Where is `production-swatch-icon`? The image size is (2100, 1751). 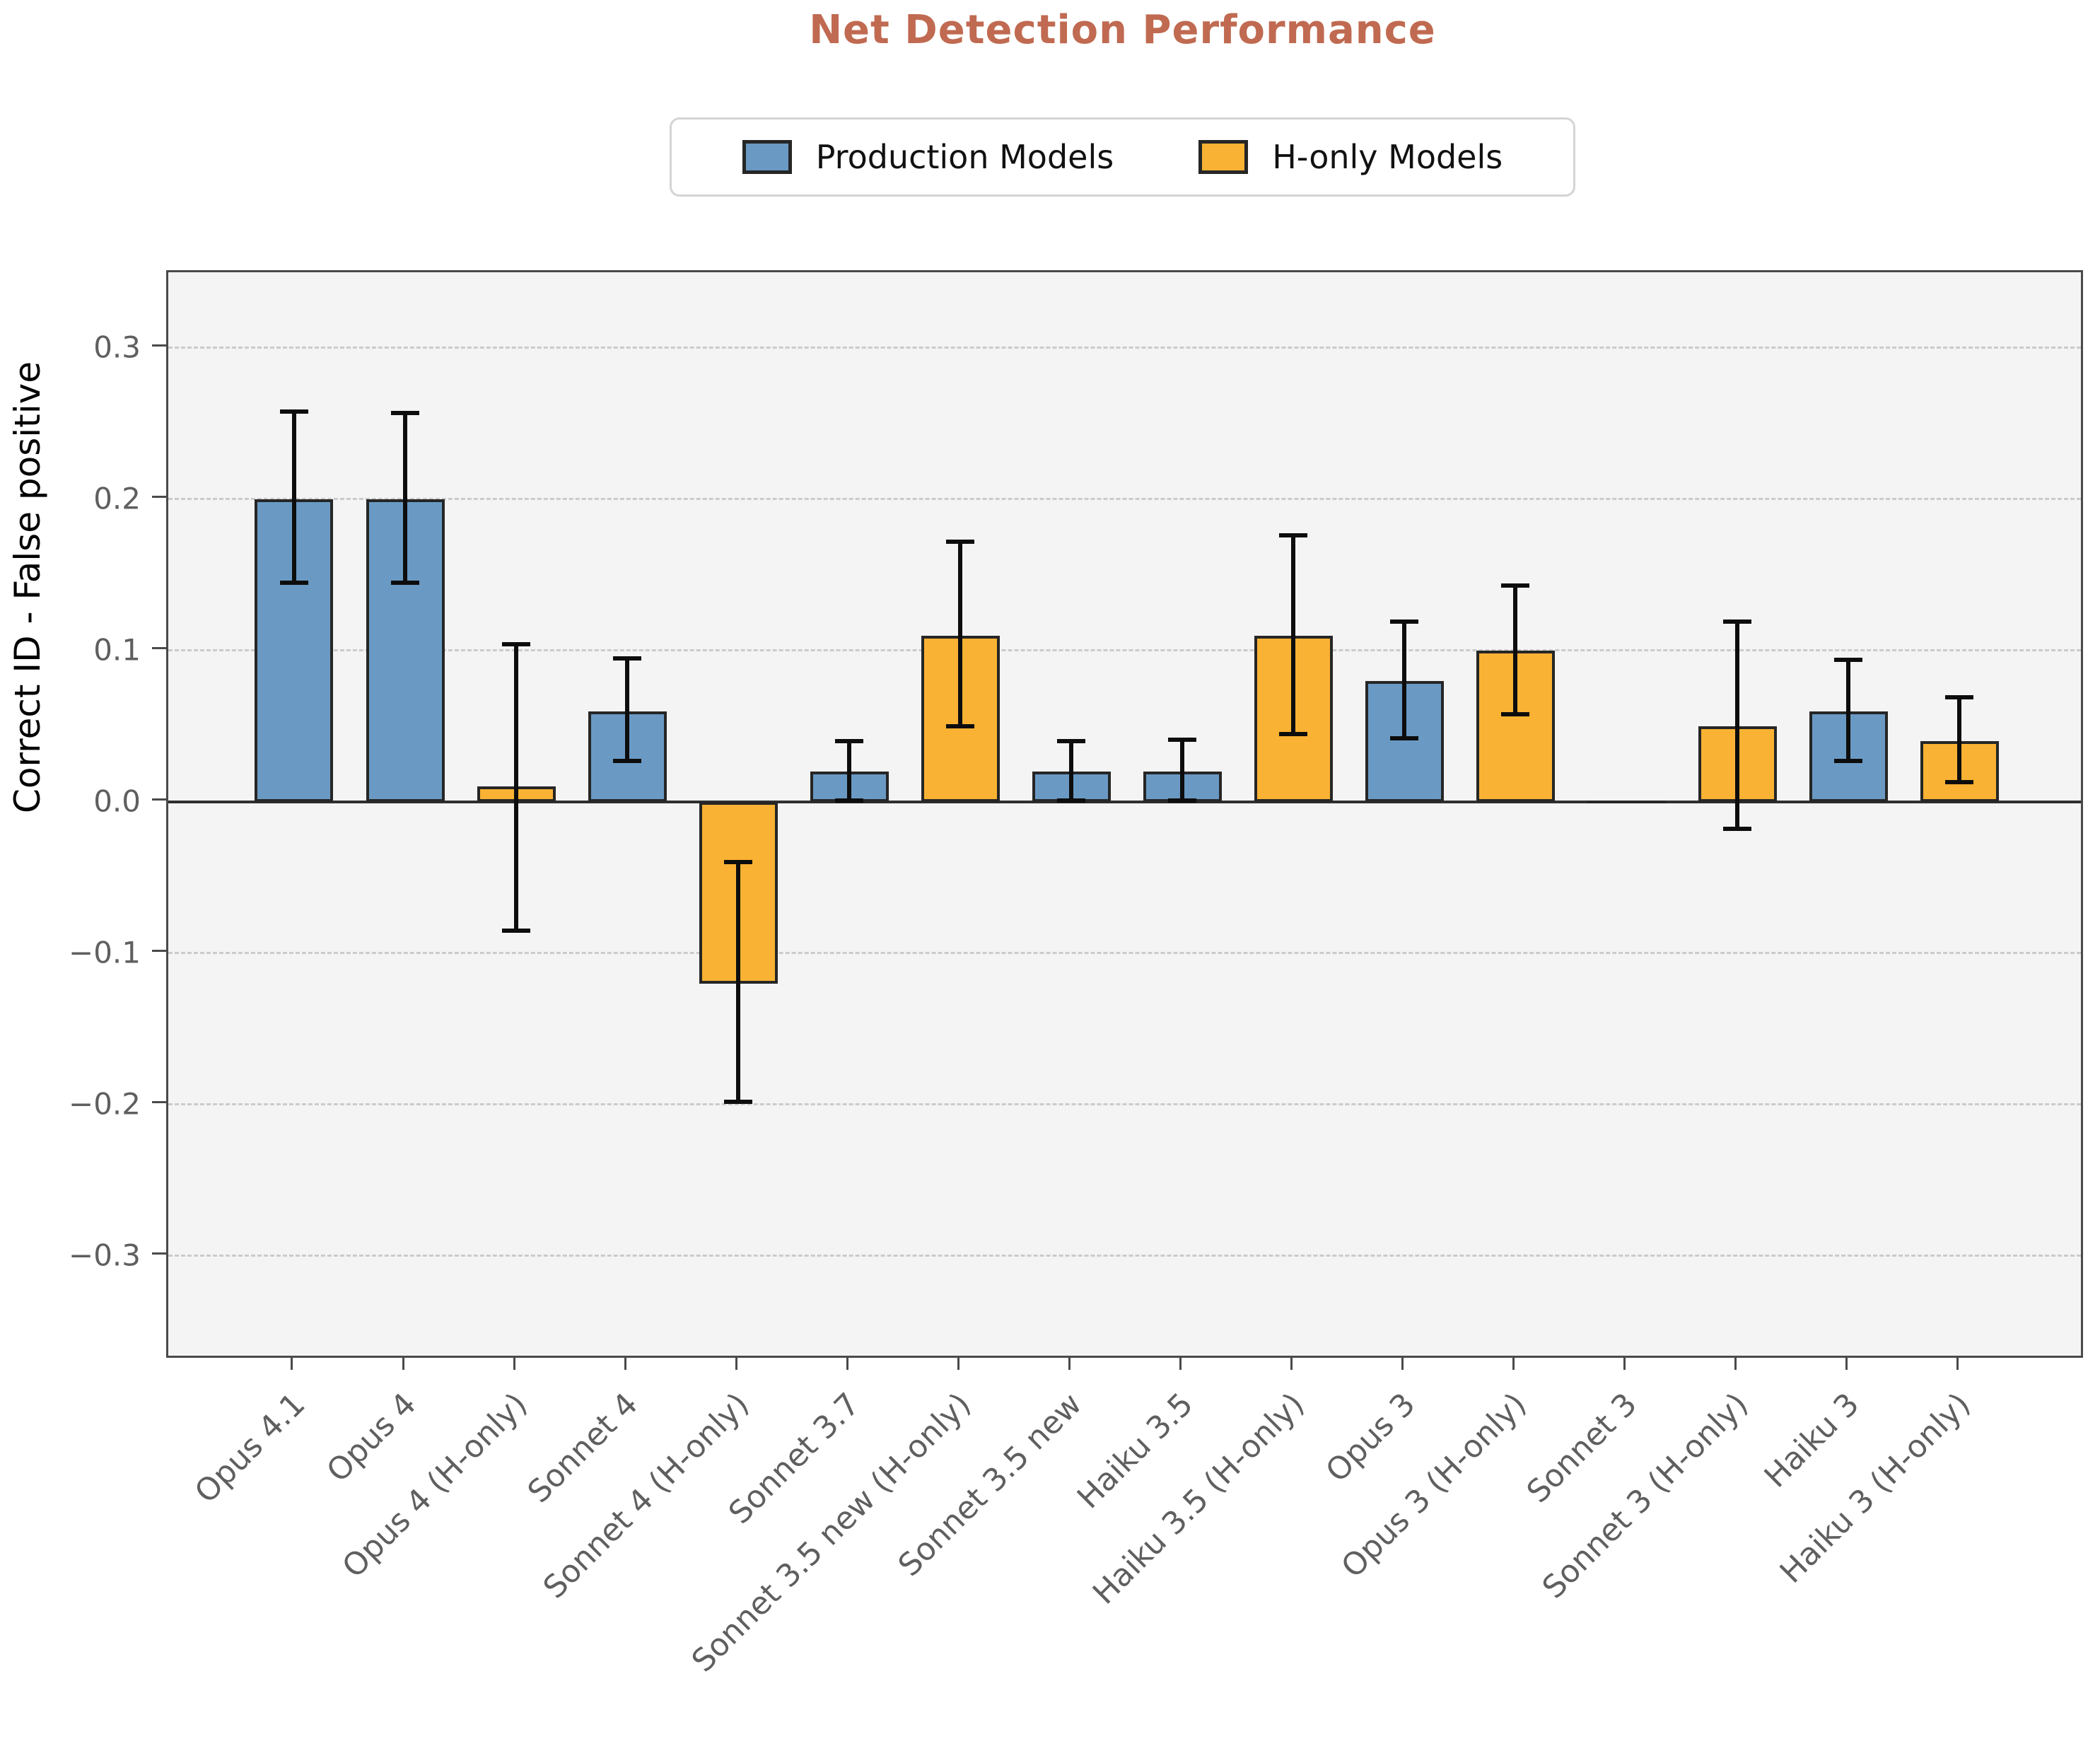 production-swatch-icon is located at coordinates (767, 157).